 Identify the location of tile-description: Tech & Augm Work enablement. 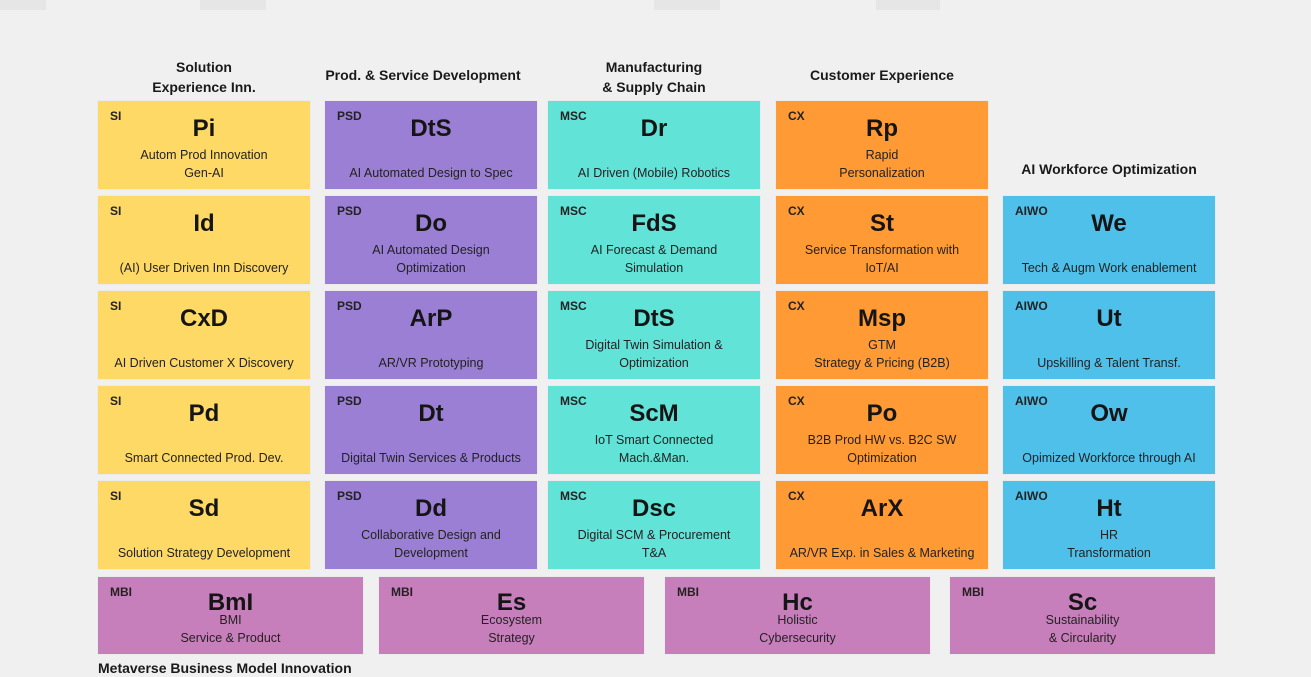
(1109, 268).